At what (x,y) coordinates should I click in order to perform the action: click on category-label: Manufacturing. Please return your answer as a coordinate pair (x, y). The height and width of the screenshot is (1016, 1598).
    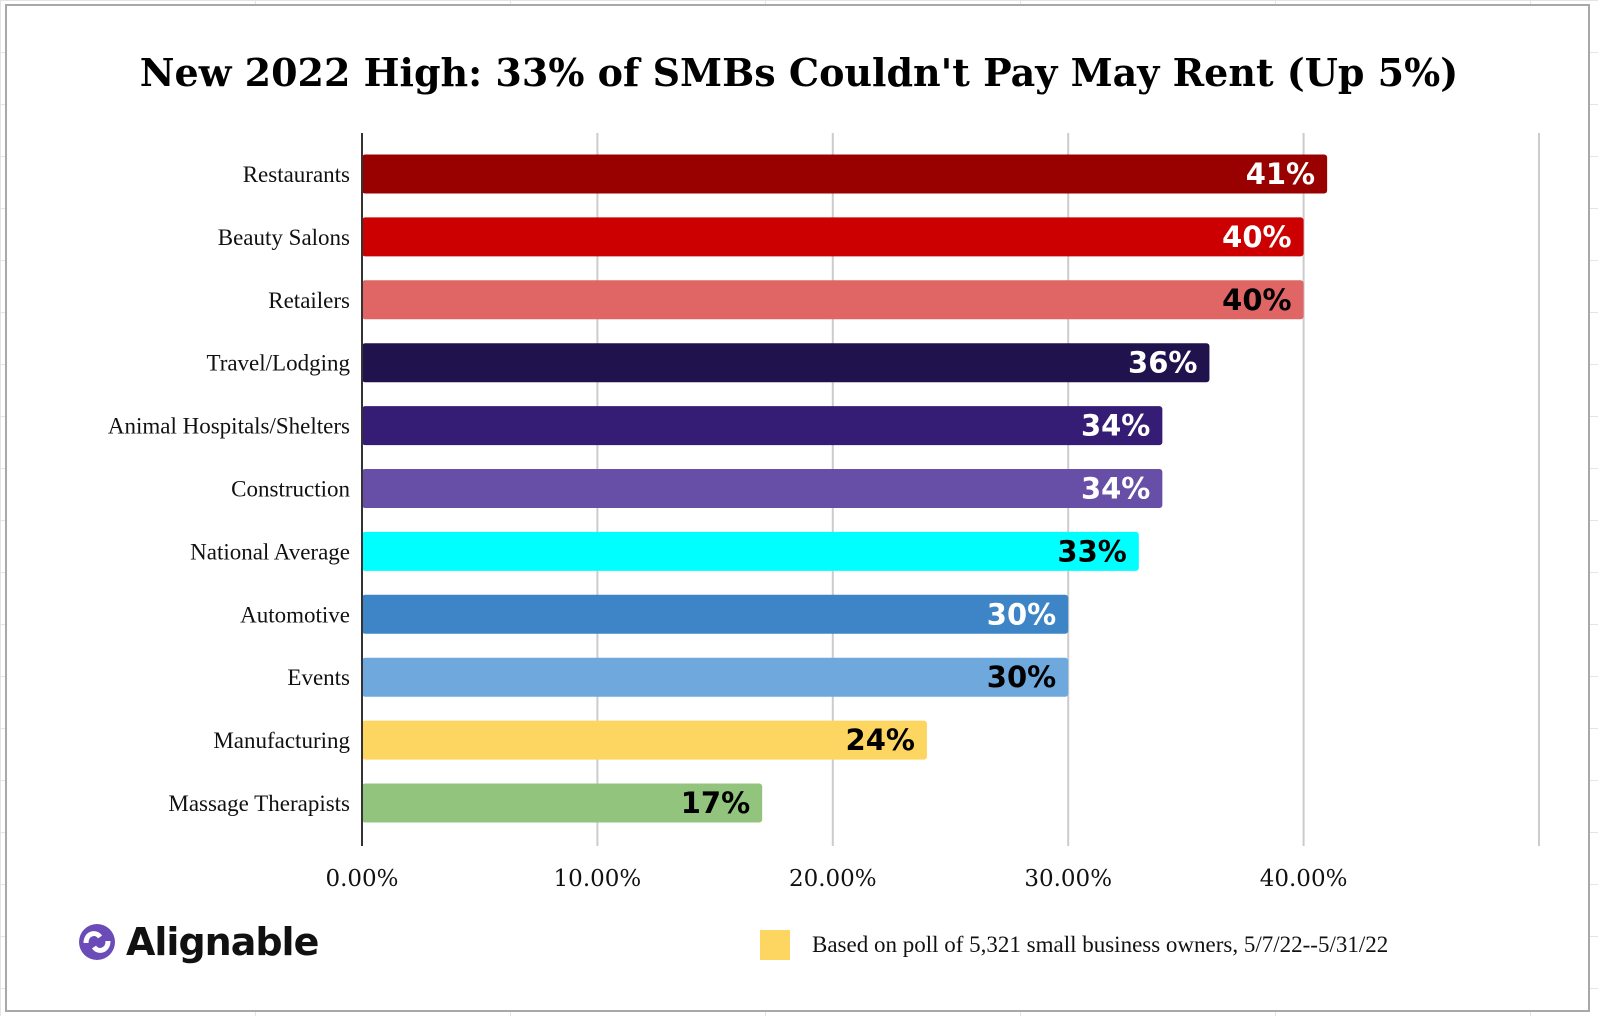
    Looking at the image, I should click on (281, 740).